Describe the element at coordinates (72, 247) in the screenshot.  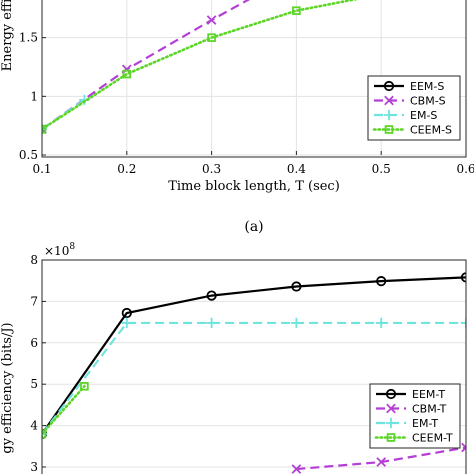
I see `y-multiplier-exp: 8` at that location.